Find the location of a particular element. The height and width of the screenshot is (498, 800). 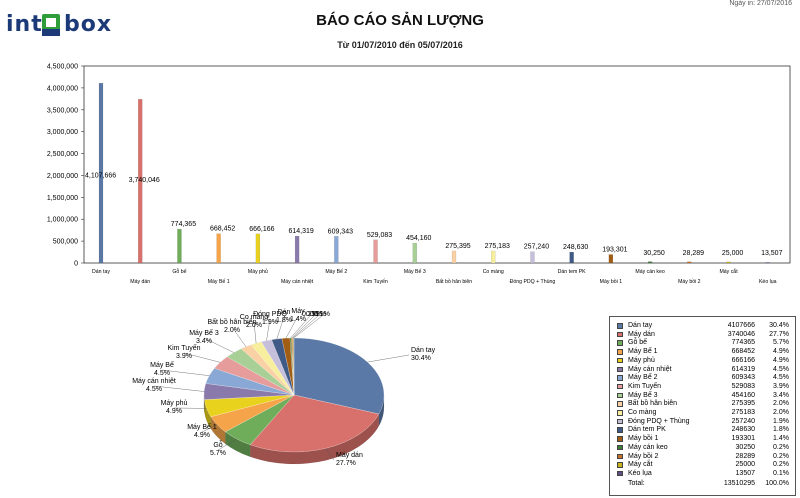

legend-value: 28289 is located at coordinates (745, 456).